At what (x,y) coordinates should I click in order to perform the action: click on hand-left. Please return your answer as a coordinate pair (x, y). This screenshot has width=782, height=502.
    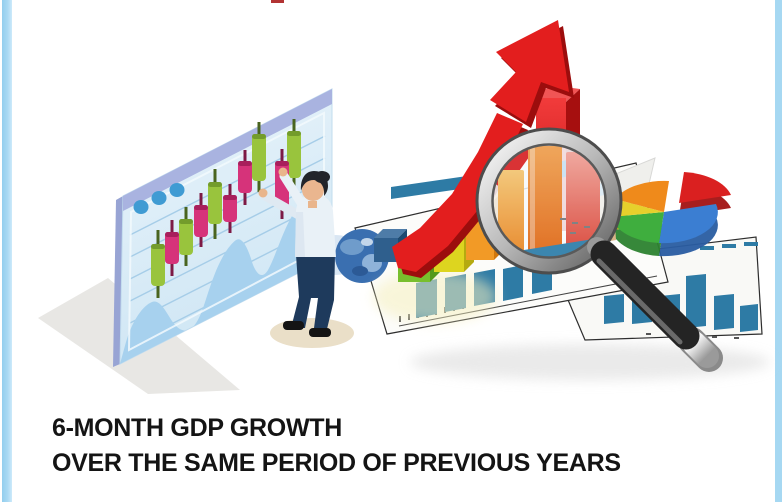
    Looking at the image, I should click on (263, 193).